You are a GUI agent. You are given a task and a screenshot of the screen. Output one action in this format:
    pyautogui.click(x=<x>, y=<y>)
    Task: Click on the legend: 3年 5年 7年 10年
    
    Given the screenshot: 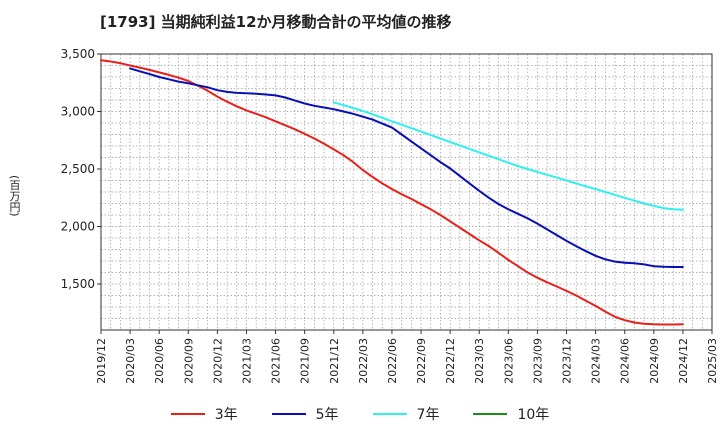 What is the action you would take?
    pyautogui.click(x=360, y=414)
    